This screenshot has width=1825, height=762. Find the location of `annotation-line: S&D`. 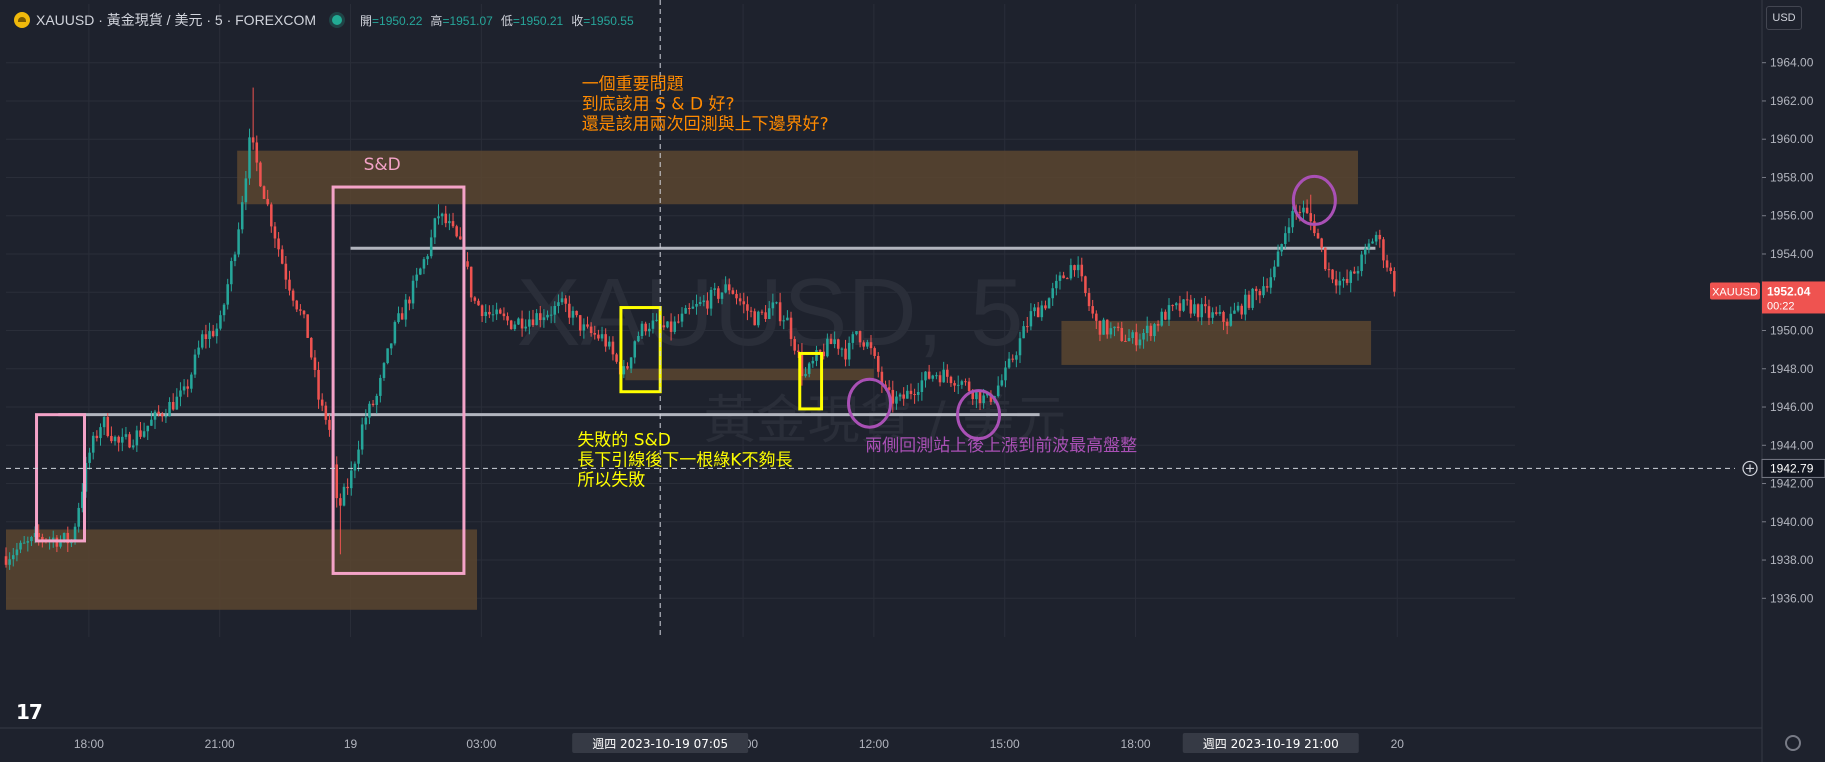

annotation-line: S&D is located at coordinates (382, 165).